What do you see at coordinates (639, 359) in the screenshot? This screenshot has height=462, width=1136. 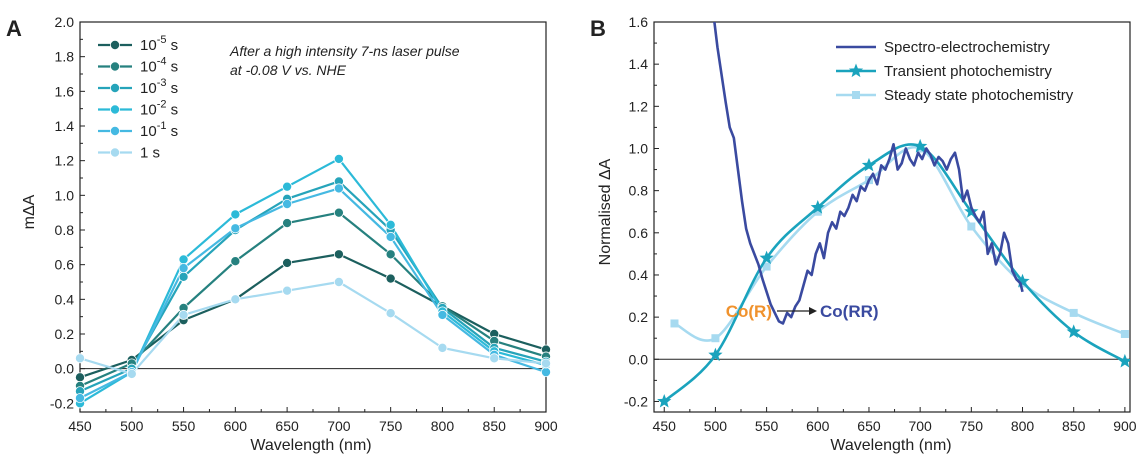 I see `panel-b-y-tick-label: 0.0` at bounding box center [639, 359].